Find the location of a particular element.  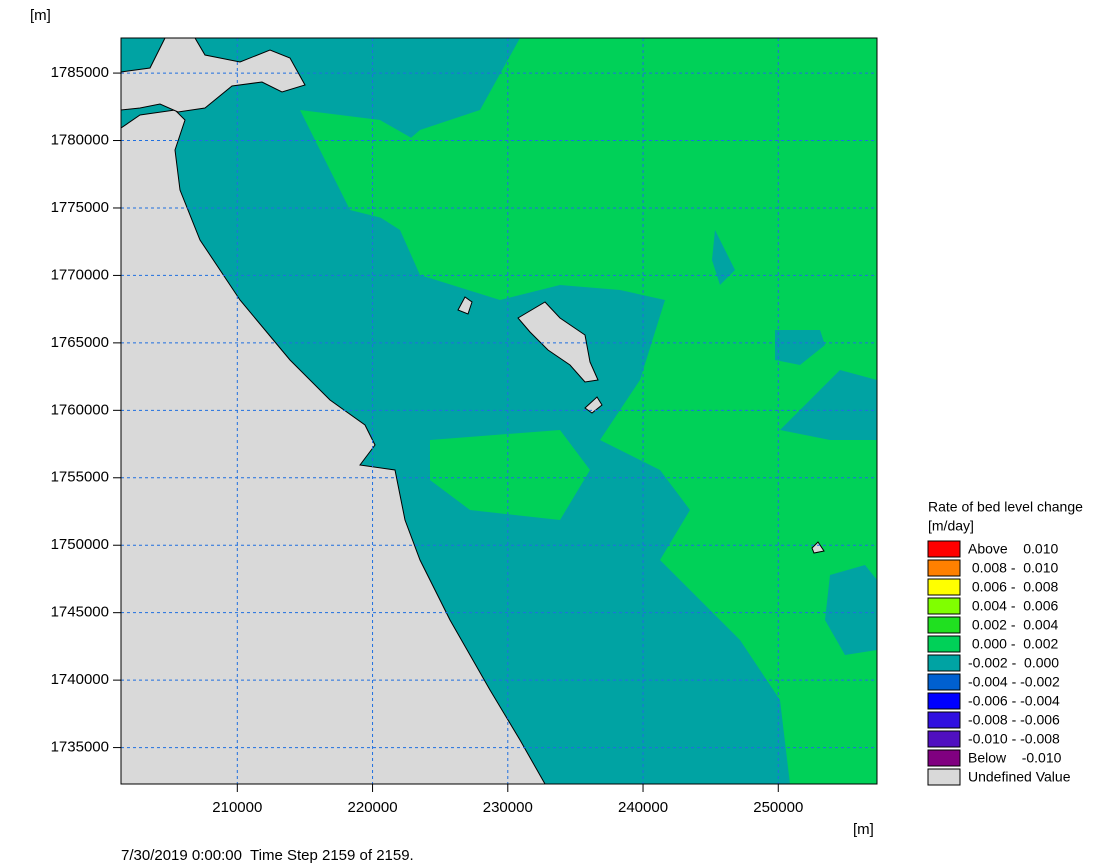

legend-label: 0.008 - 0.010 is located at coordinates (1013, 568).